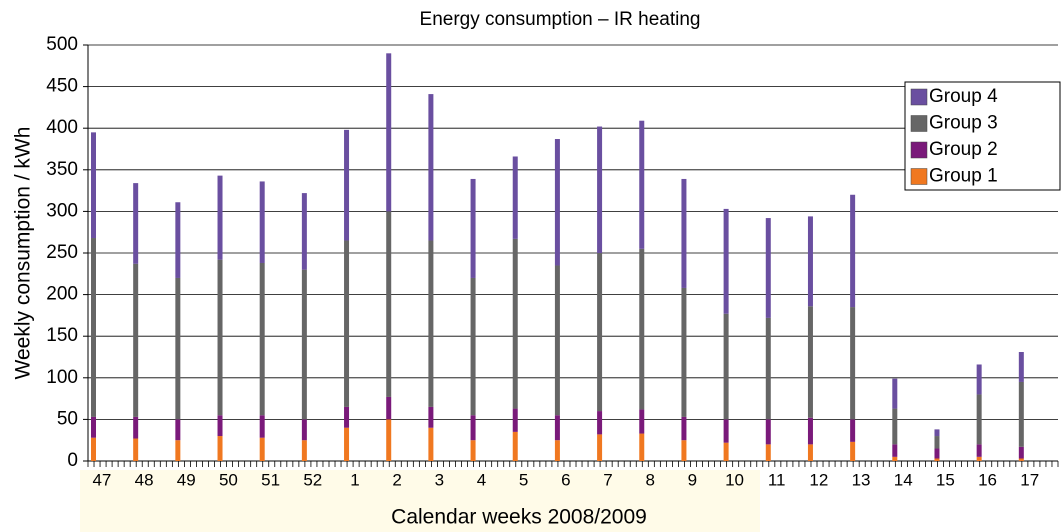 The width and height of the screenshot is (1061, 532). Describe the element at coordinates (439, 479) in the screenshot. I see `x-tick-label: 3` at that location.